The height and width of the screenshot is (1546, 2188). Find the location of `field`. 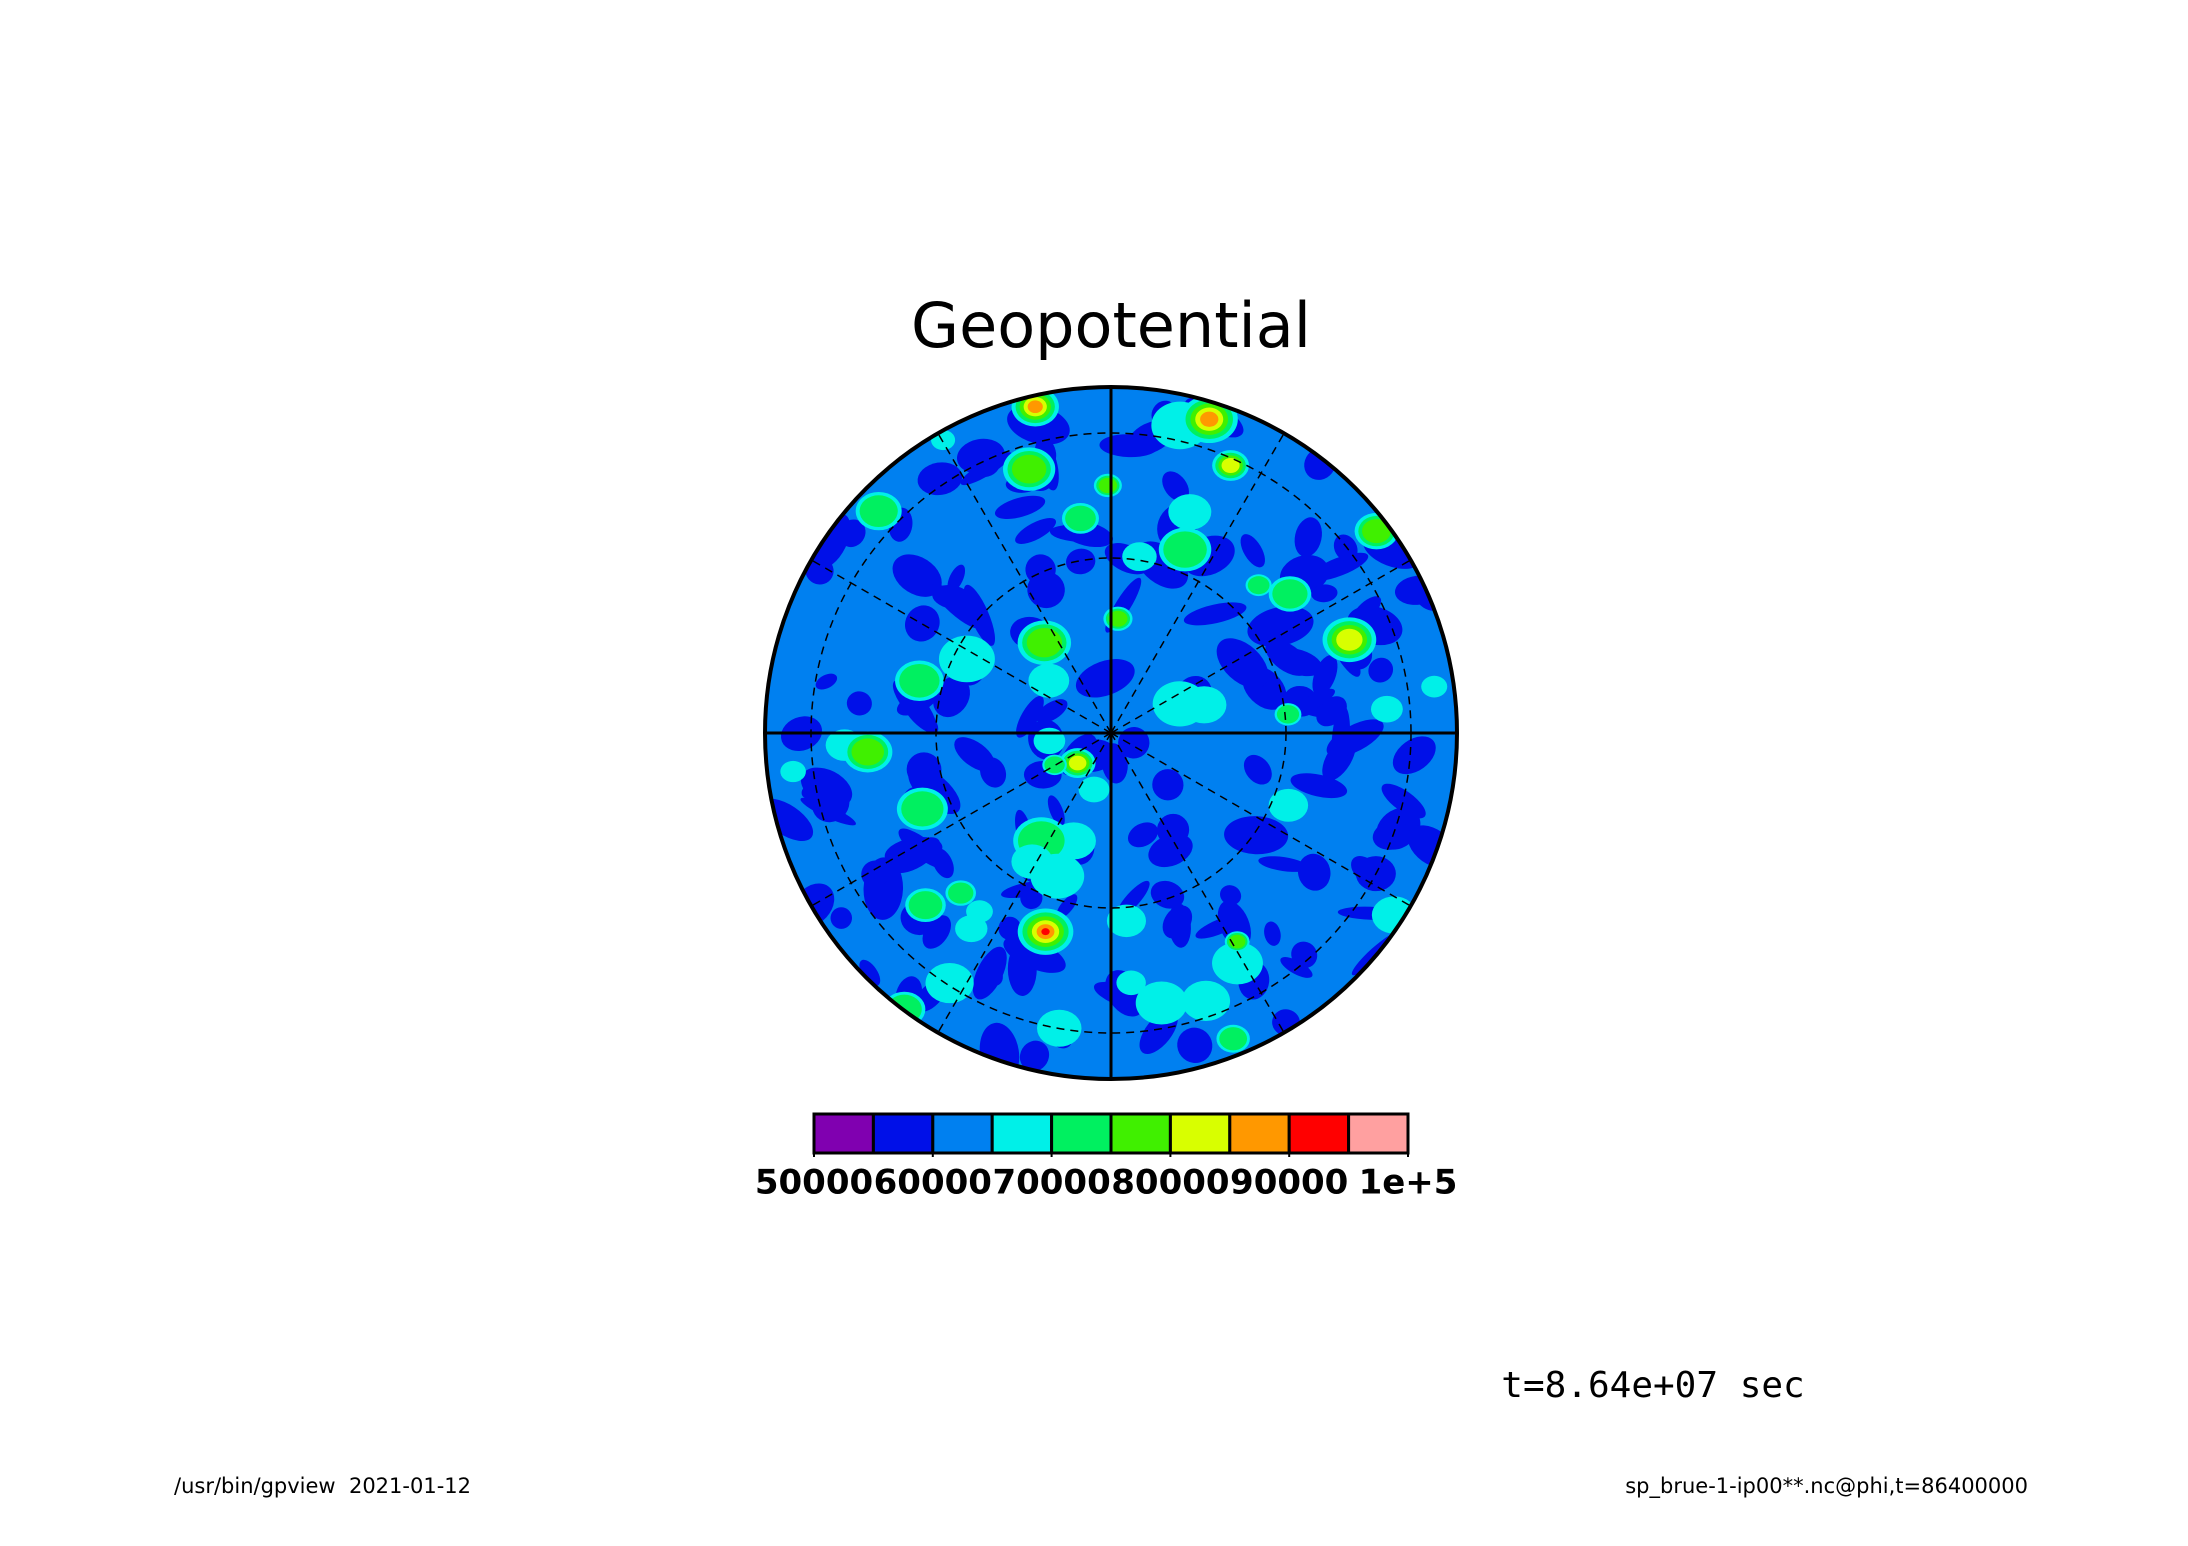

field is located at coordinates (1111, 733).